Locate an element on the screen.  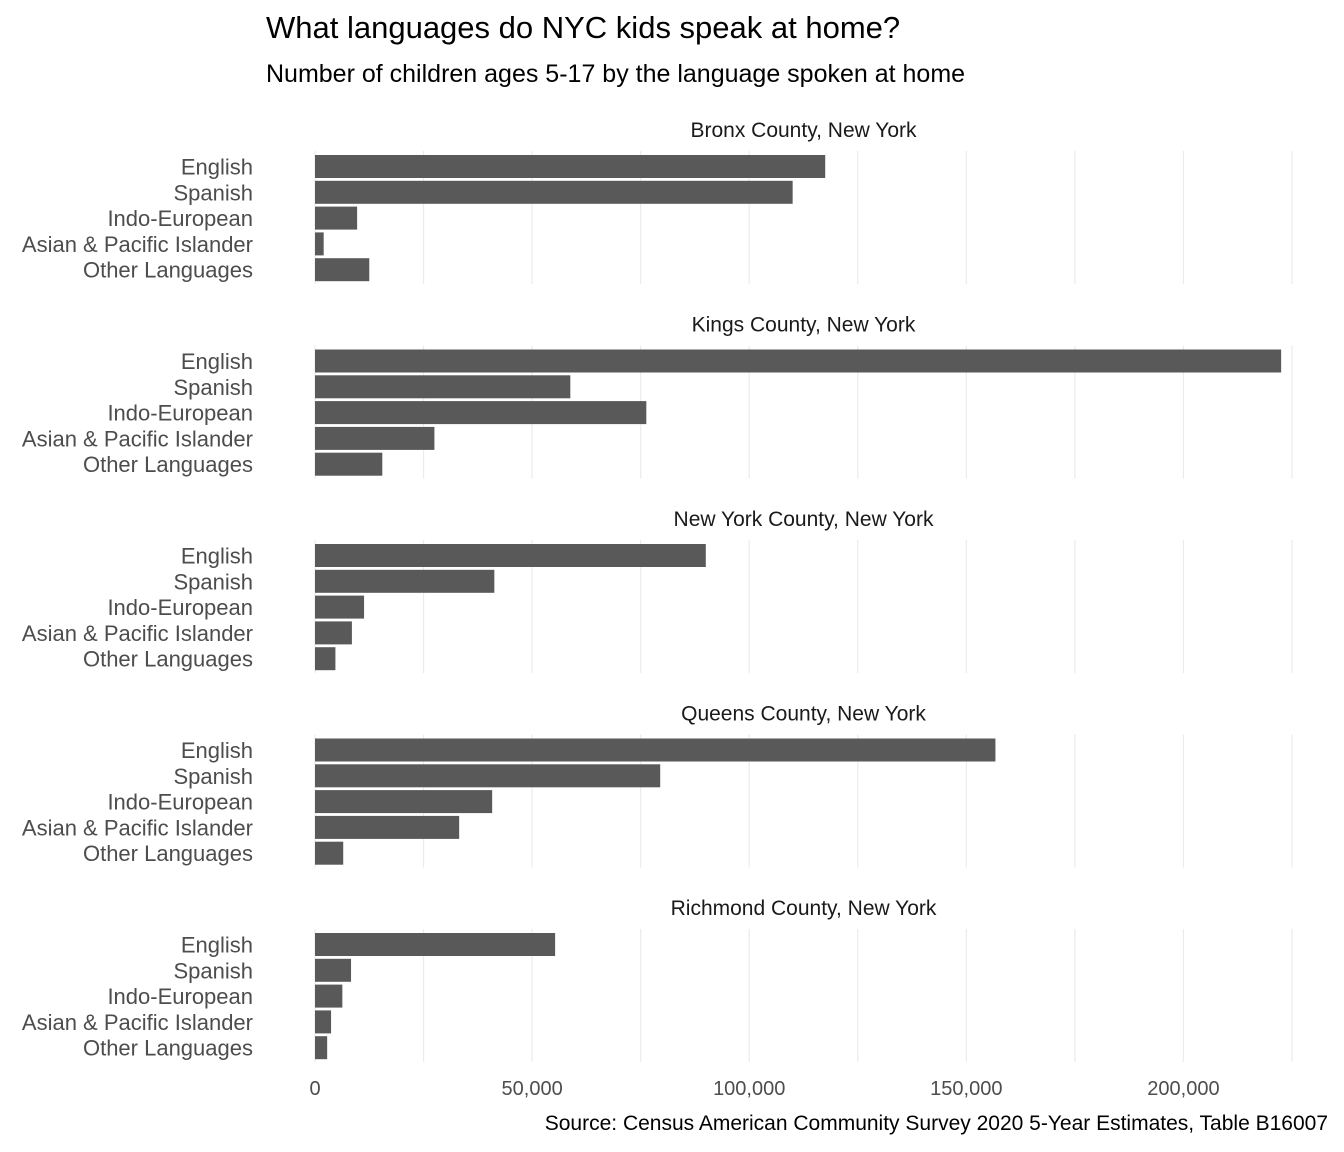
x-tick-label: 150,000 is located at coordinates (966, 1089).